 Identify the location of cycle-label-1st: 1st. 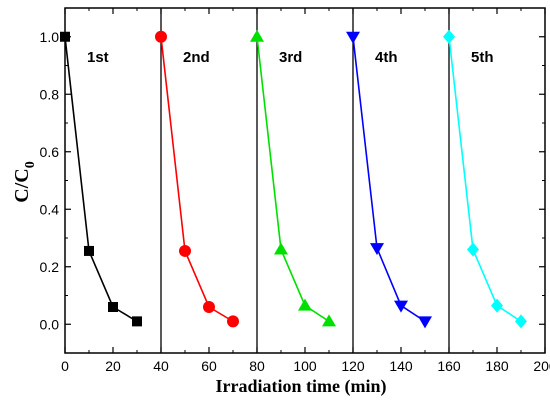
(98, 57).